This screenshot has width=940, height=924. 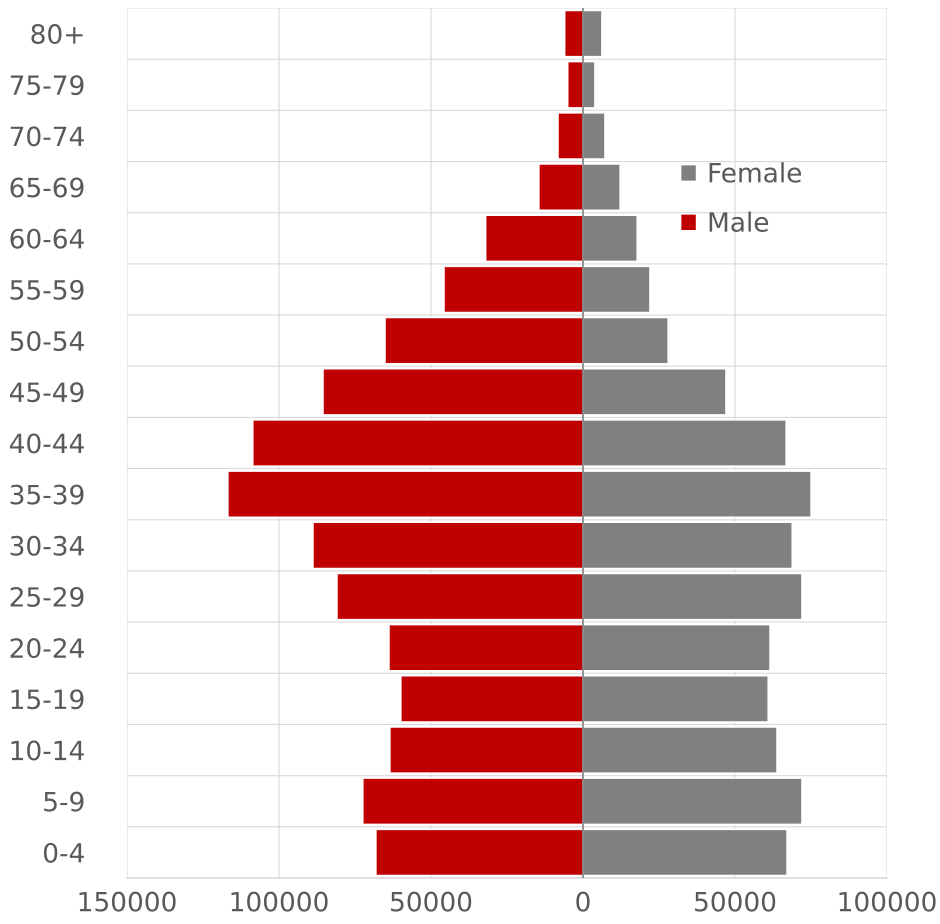 I want to click on y-tick-label: 15-19, so click(x=48, y=699).